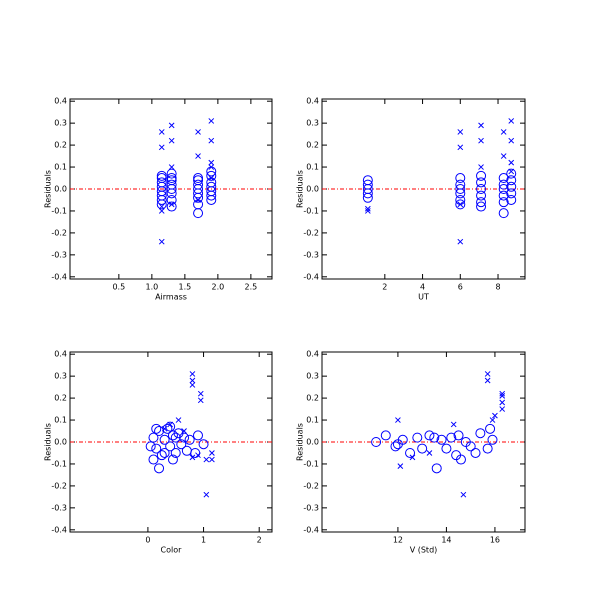 The height and width of the screenshot is (608, 608). What do you see at coordinates (203, 540) in the screenshot?
I see `x-tick-label: 1` at bounding box center [203, 540].